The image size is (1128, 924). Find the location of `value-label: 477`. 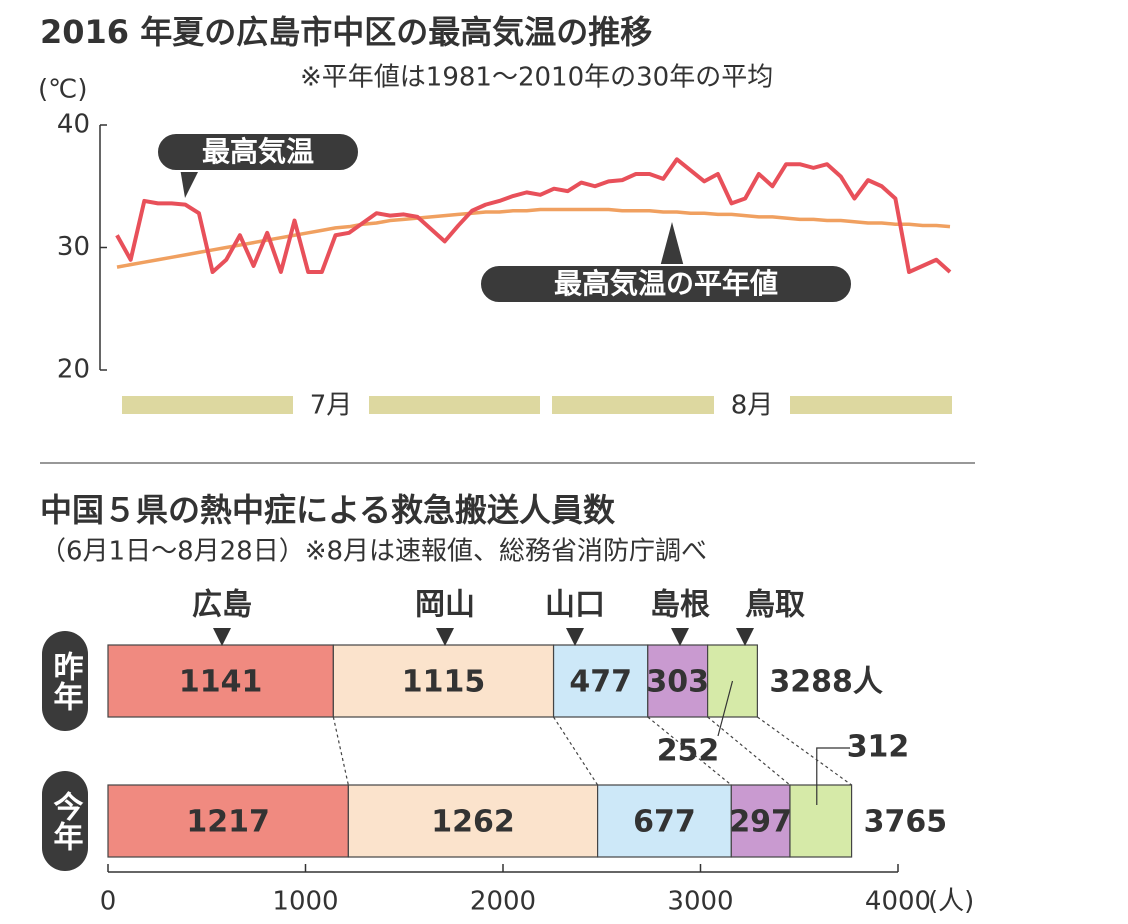

value-label: 477 is located at coordinates (600, 682).